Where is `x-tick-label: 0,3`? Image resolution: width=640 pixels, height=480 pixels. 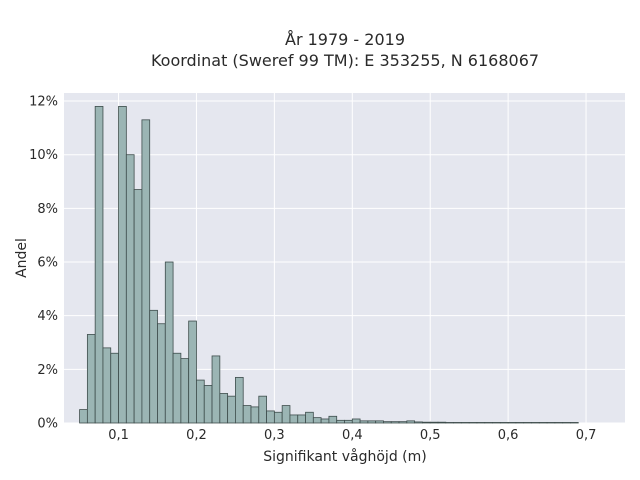
x-tick-label: 0,3 is located at coordinates (274, 435).